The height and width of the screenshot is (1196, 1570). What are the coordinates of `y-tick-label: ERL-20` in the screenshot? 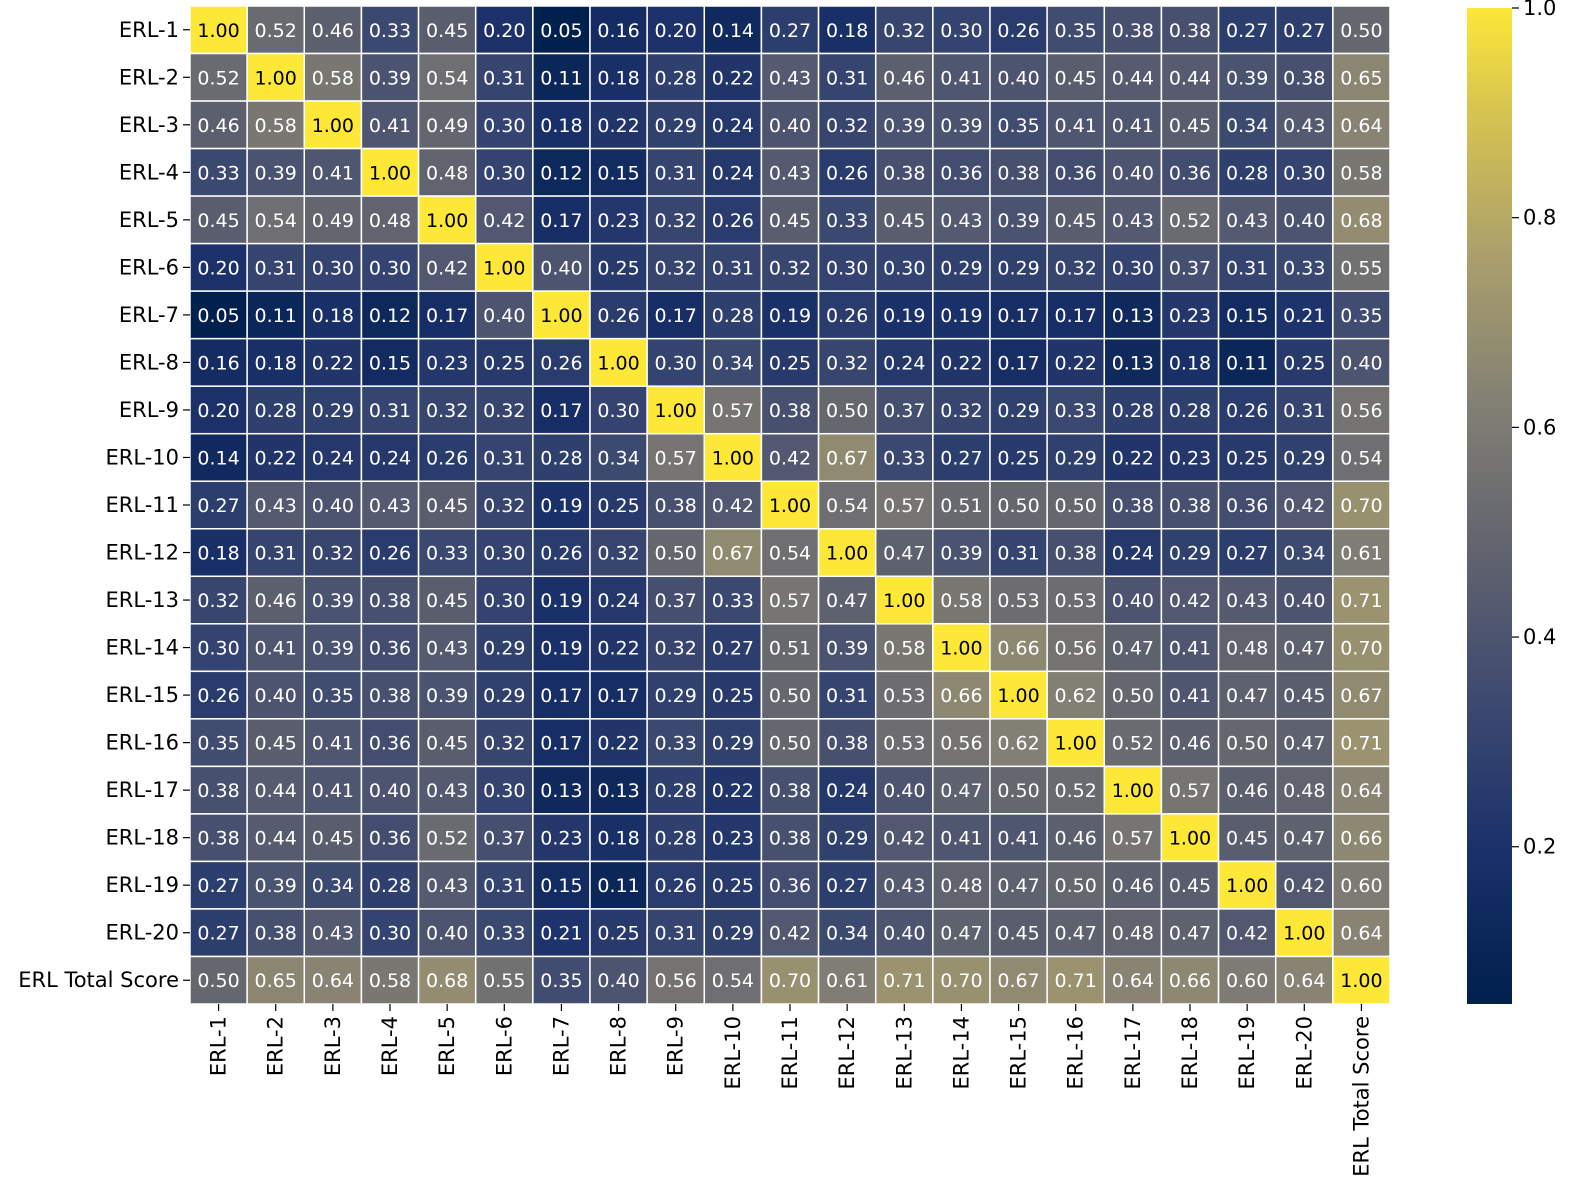 It's located at (143, 933).